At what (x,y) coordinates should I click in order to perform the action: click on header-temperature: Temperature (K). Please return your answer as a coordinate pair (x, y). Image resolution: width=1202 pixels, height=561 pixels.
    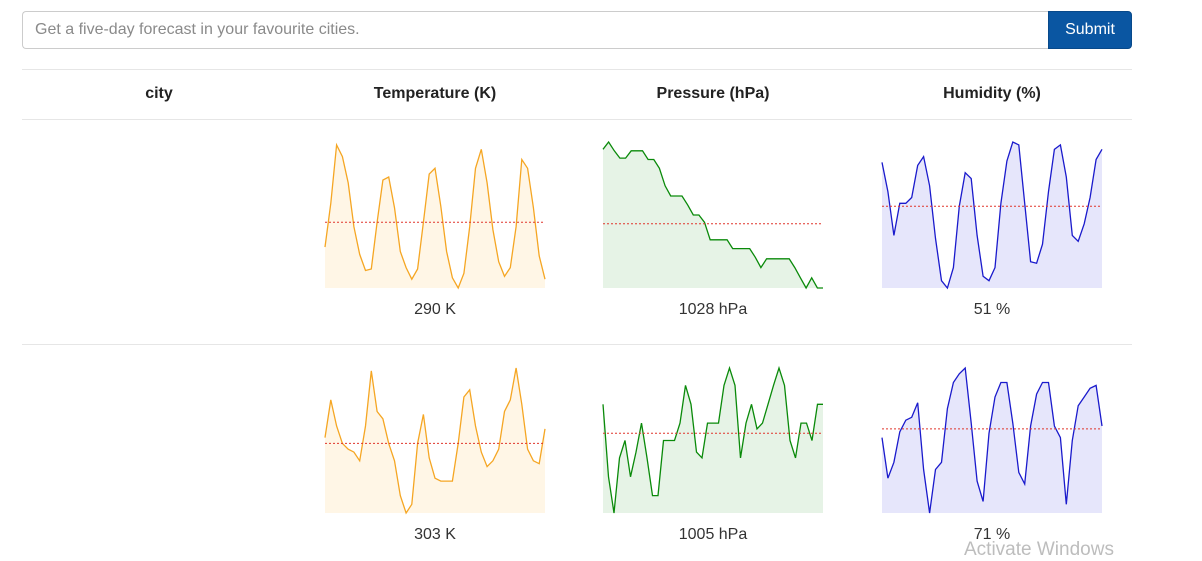
    Looking at the image, I should click on (435, 93).